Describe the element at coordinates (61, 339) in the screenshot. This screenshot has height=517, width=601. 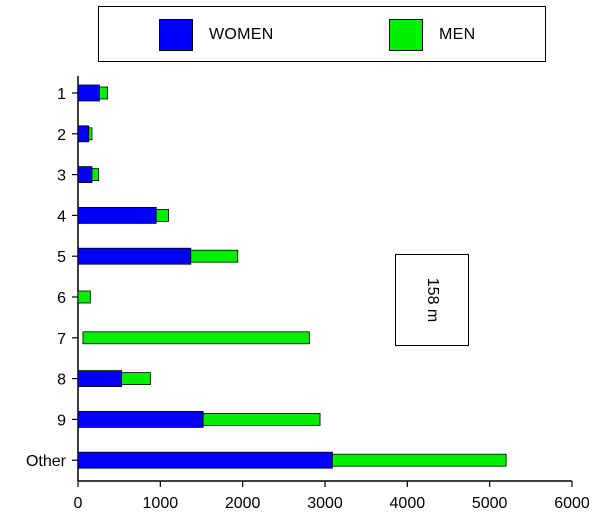
I see `y-tick-label: 7` at that location.